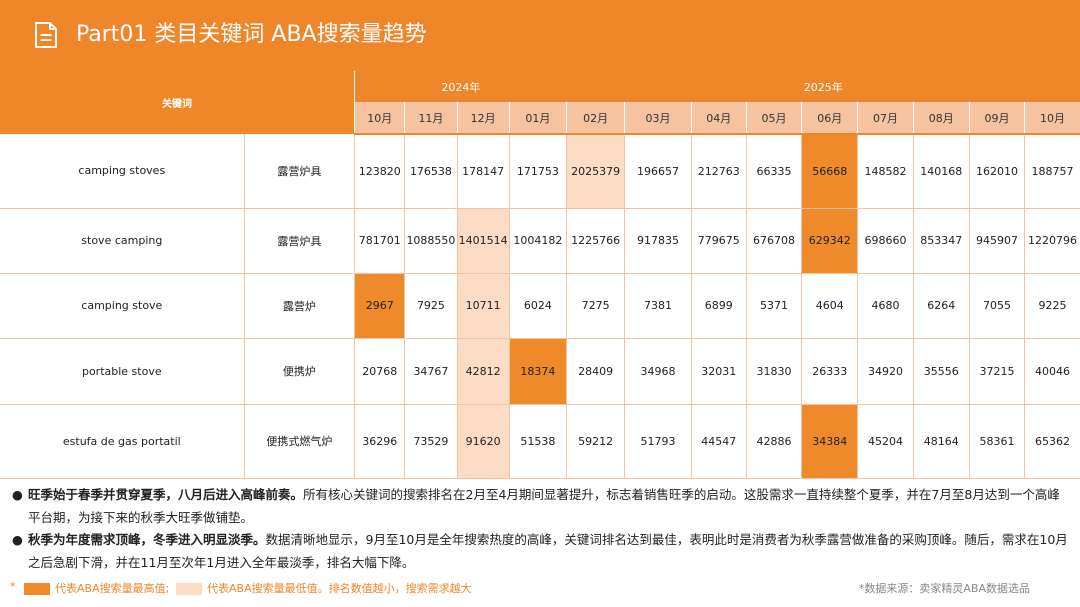 This screenshot has height=607, width=1080. Describe the element at coordinates (941, 118) in the screenshot. I see `month-header: 08月` at that location.